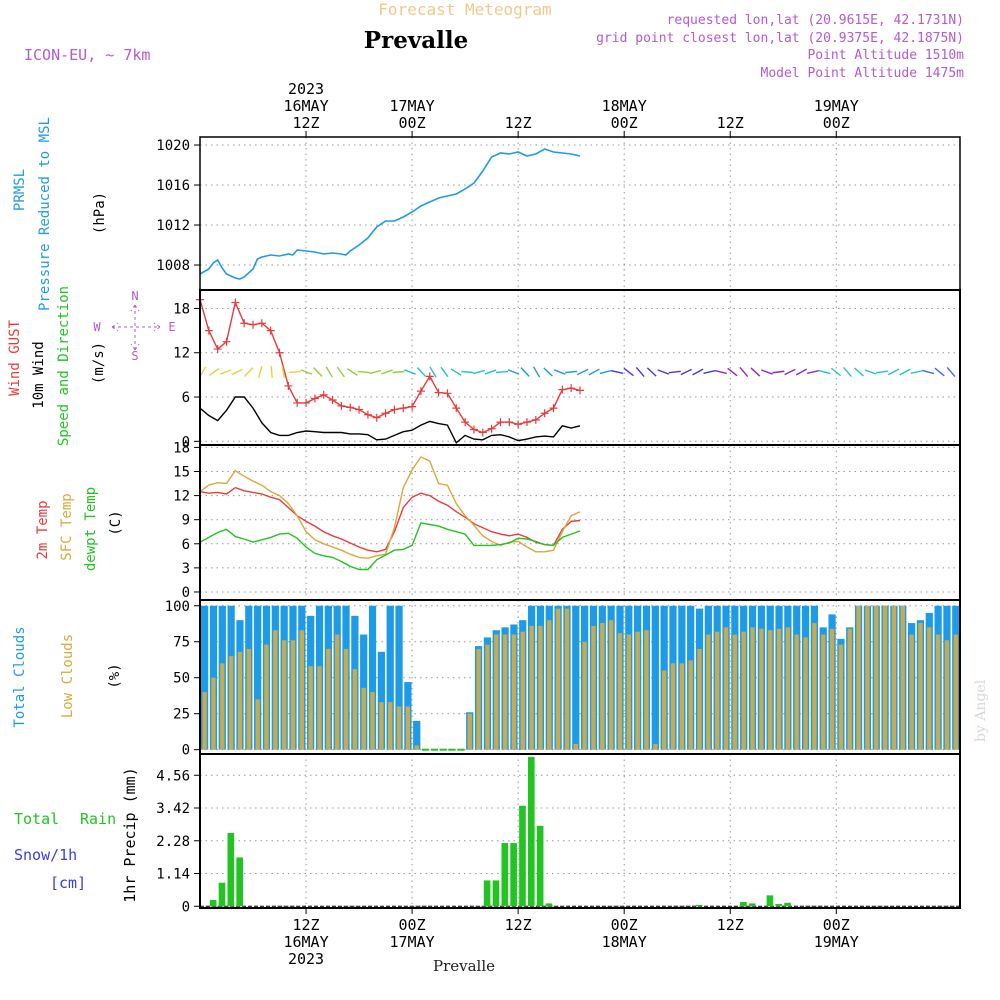  What do you see at coordinates (20, 676) in the screenshot?
I see `total-clouds-label: Total Clouds` at bounding box center [20, 676].